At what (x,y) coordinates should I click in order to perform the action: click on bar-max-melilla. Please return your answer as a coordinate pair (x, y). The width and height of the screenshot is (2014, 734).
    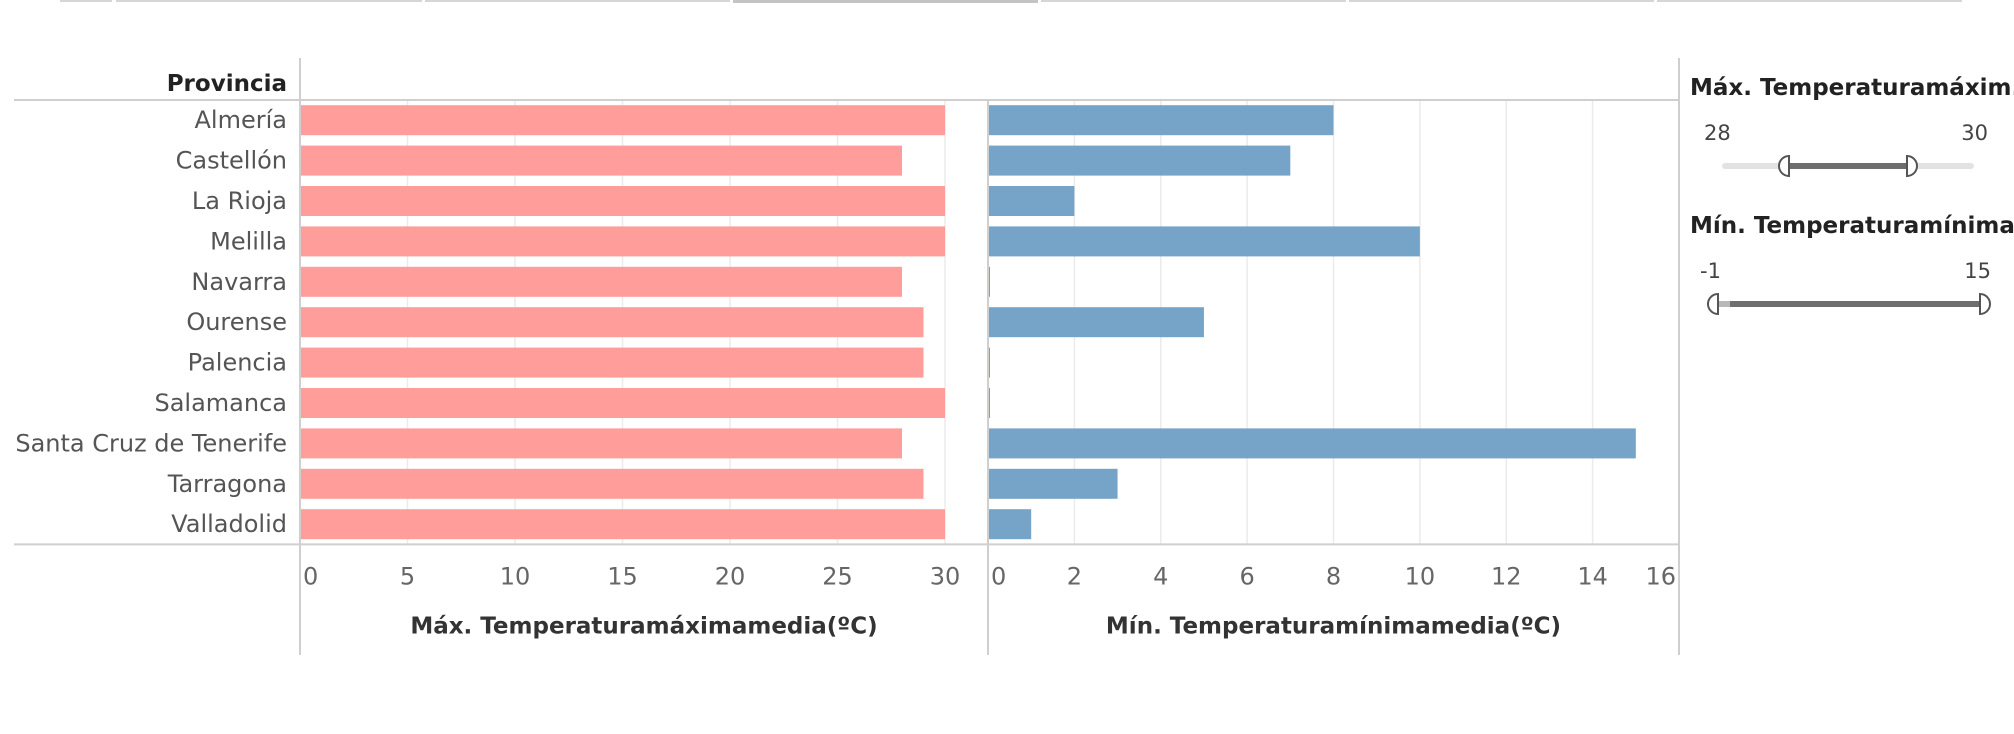
    Looking at the image, I should click on (622, 241).